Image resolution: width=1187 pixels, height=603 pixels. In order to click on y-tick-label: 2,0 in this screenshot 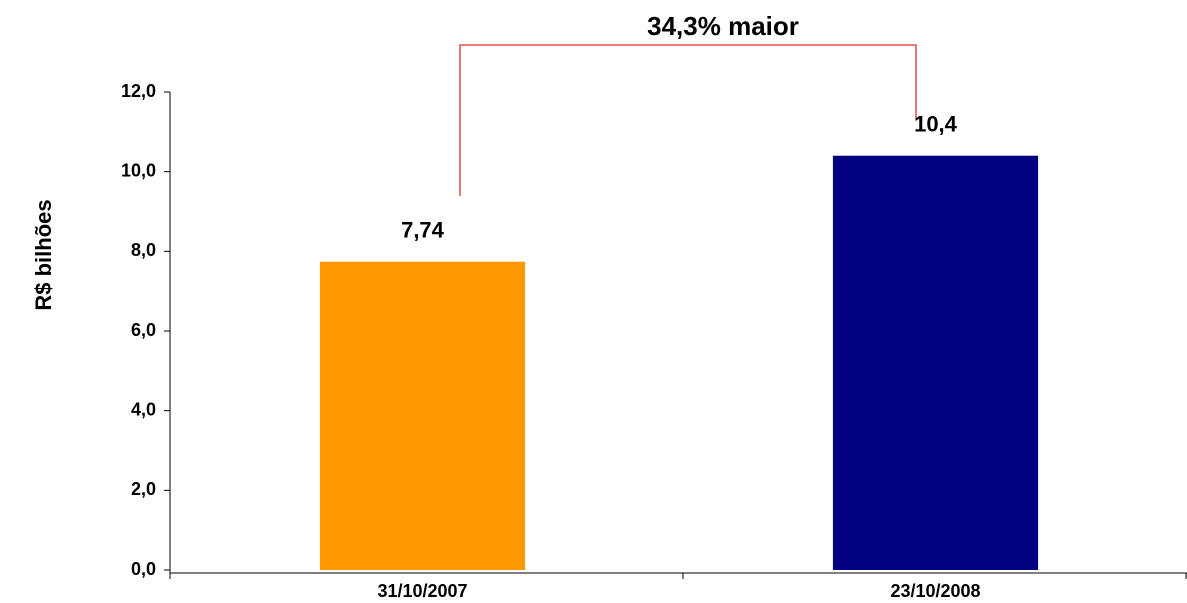, I will do `click(143, 489)`.